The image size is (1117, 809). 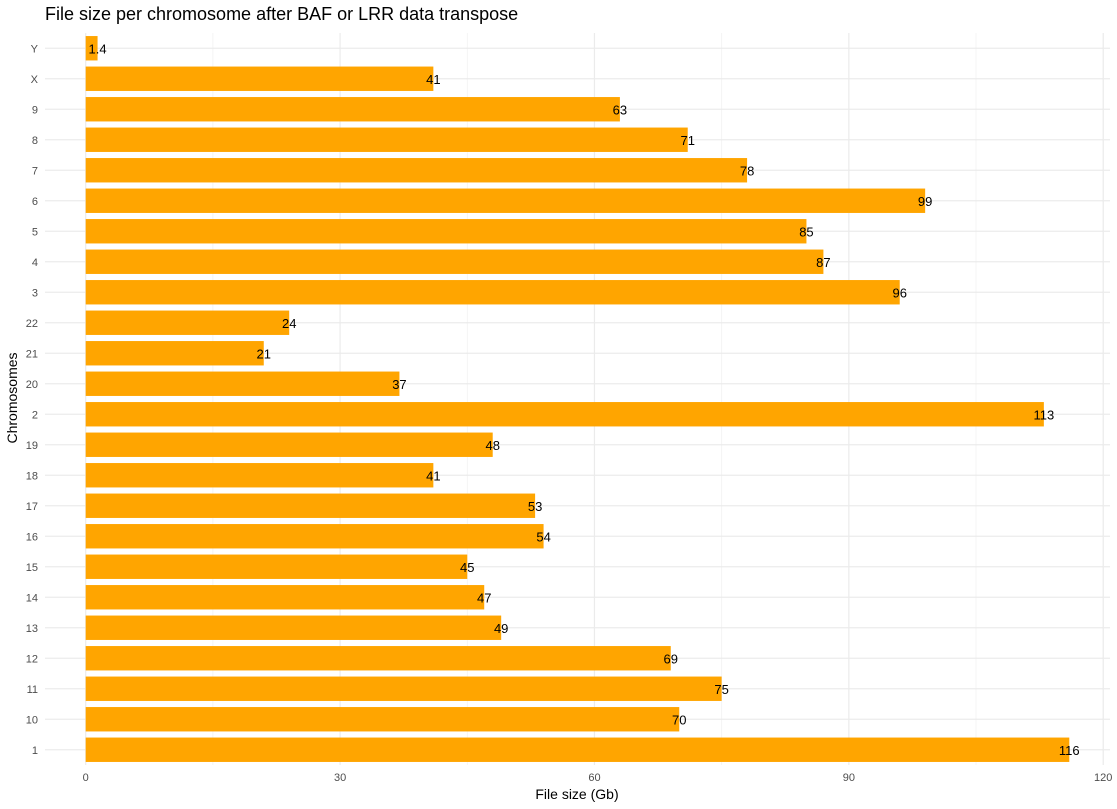 What do you see at coordinates (32, 598) in the screenshot?
I see `y-tick-label: 14` at bounding box center [32, 598].